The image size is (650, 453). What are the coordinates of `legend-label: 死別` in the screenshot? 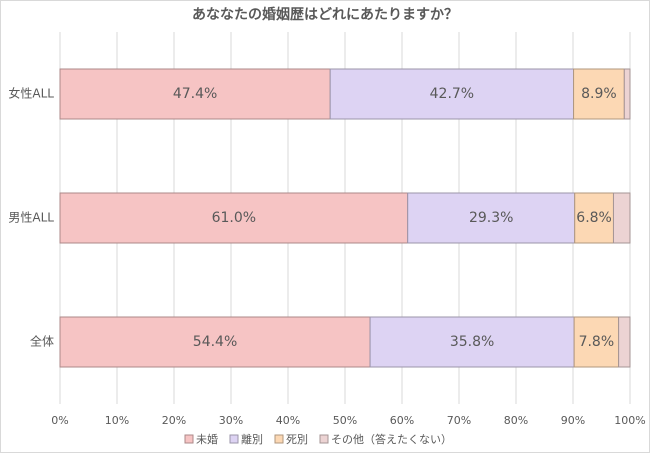 It's located at (297, 439).